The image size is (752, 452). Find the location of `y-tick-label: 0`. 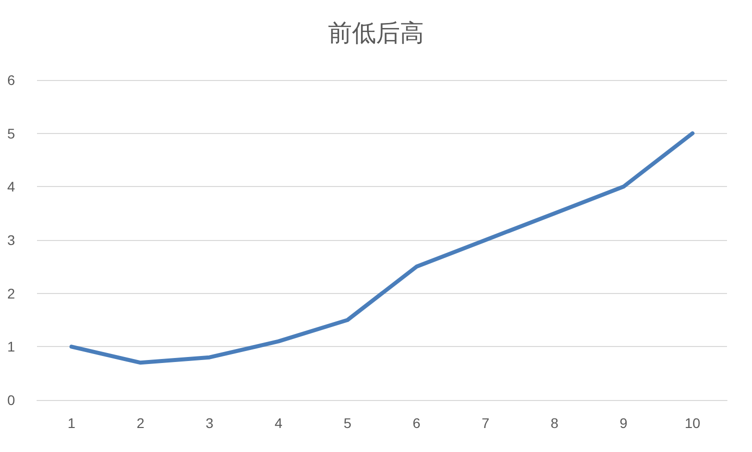

y-tick-label: 0 is located at coordinates (11, 400).